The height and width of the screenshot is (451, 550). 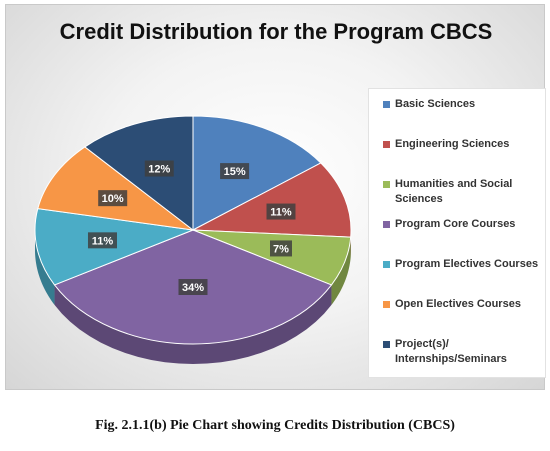 I want to click on legend-item-program-core-courses: Program Core Courses, so click(x=463, y=224).